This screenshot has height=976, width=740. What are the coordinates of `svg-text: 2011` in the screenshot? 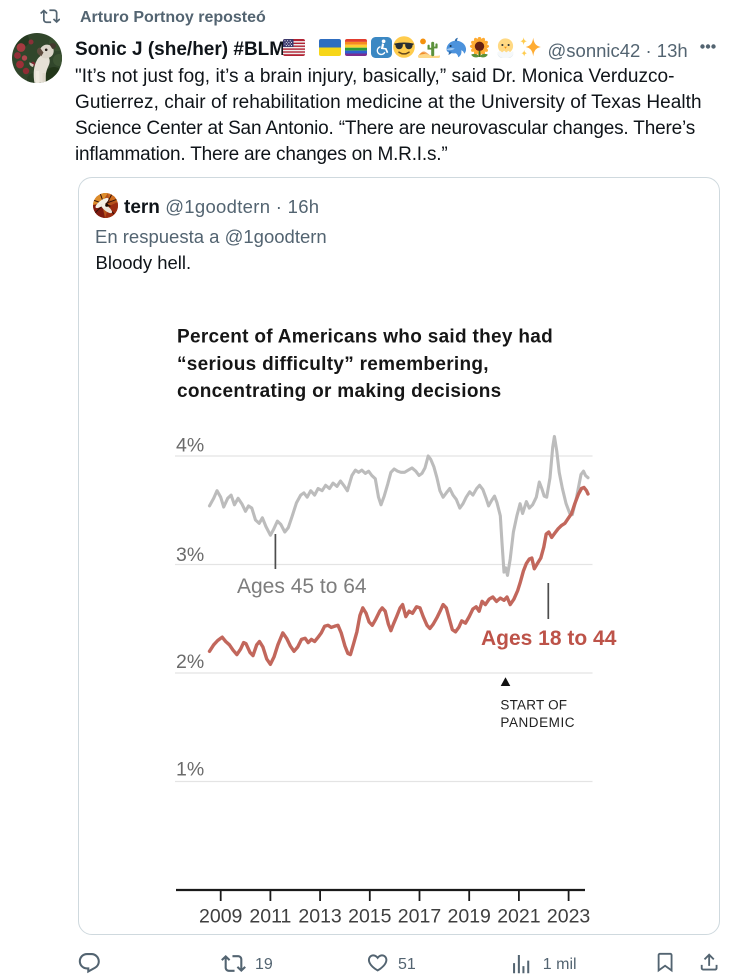 It's located at (270, 917).